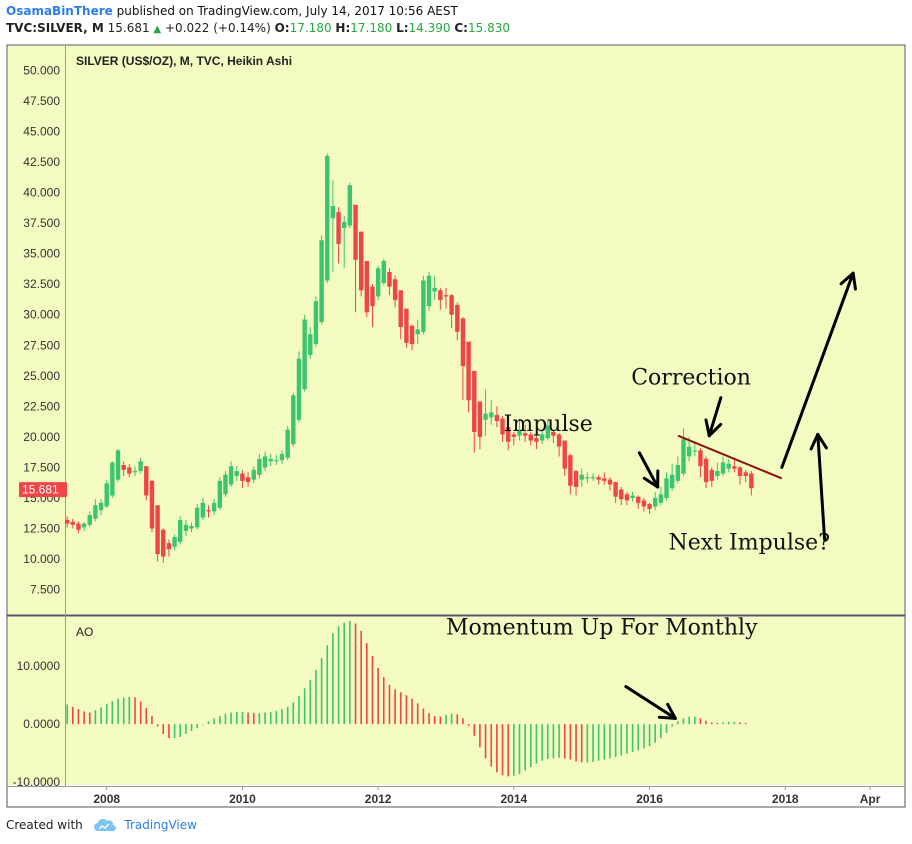 The image size is (912, 844). Describe the element at coordinates (41, 467) in the screenshot. I see `price-tick-label: 17.500` at that location.